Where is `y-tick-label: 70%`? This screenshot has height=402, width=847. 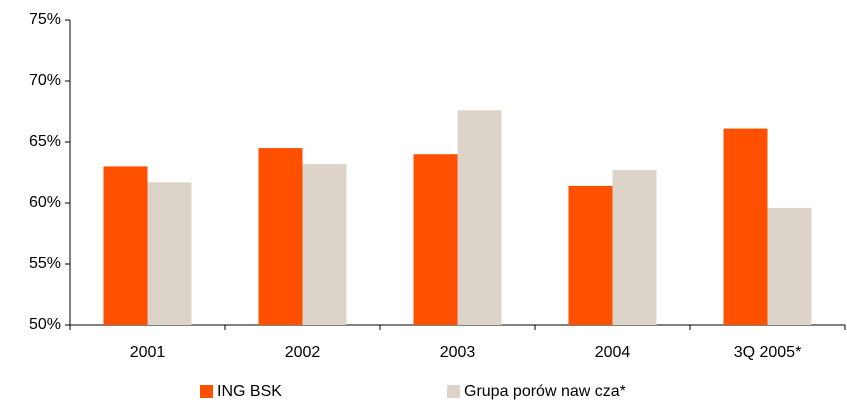 y-tick-label: 70% is located at coordinates (45, 80).